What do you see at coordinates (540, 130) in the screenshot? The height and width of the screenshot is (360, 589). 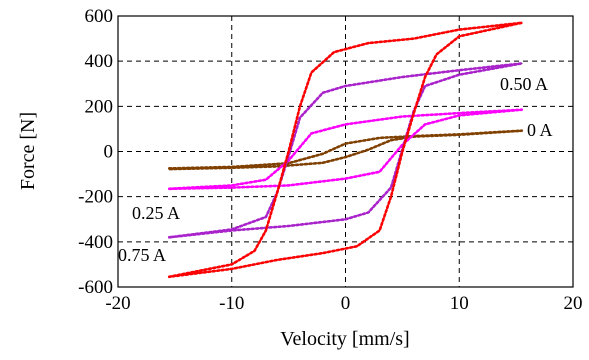 I see `annotation-0a: 0 A` at bounding box center [540, 130].